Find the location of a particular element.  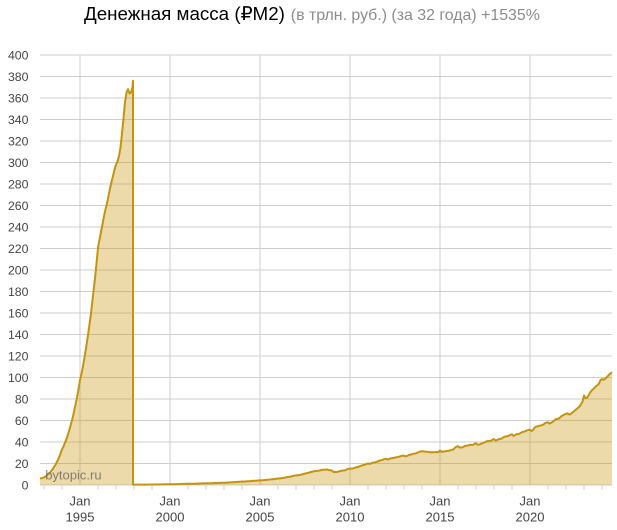

svg-text: 60 is located at coordinates (22, 421).